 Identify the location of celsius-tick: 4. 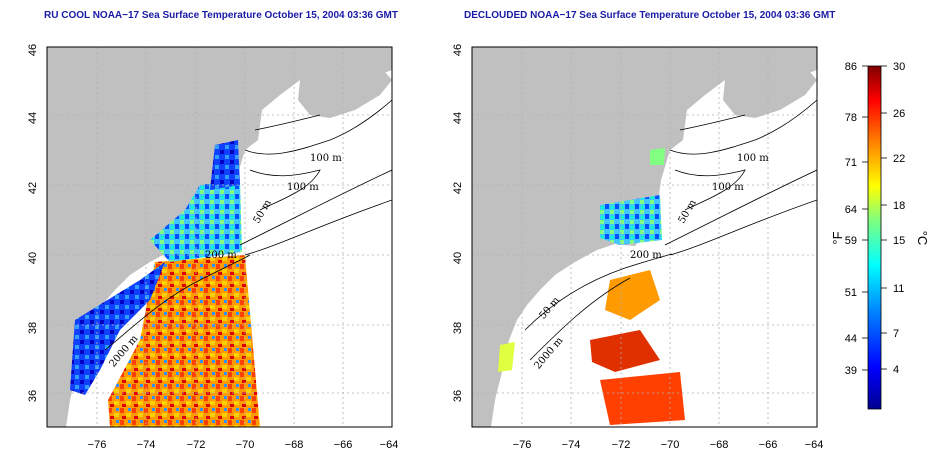
(896, 370).